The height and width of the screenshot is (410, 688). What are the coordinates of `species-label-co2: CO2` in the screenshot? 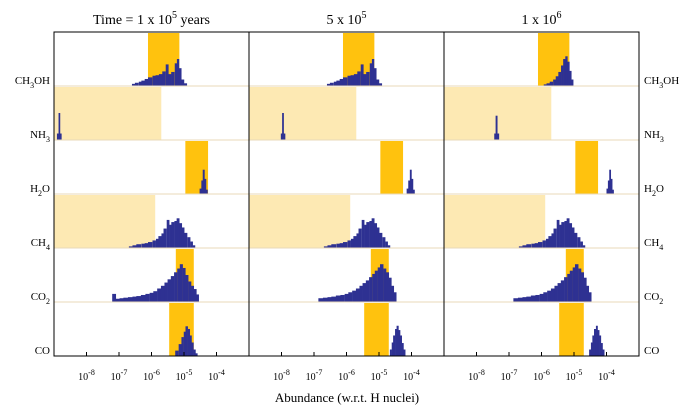 It's located at (40, 298).